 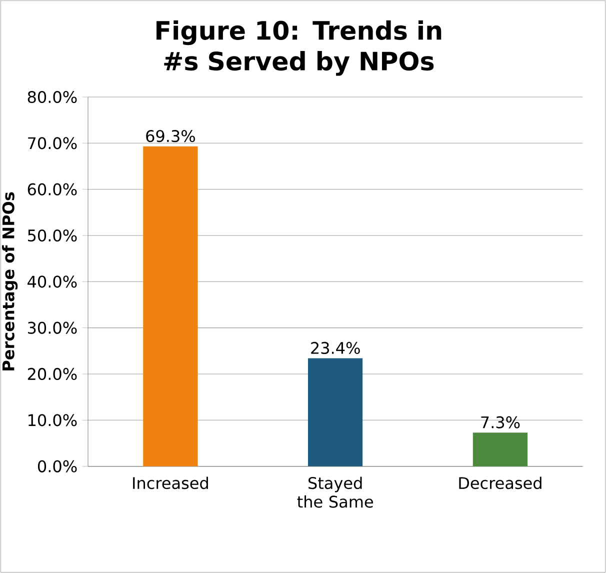 What do you see at coordinates (299, 48) in the screenshot?
I see `chart-title: Figure 10: Trends in #s Served by NPOs` at bounding box center [299, 48].